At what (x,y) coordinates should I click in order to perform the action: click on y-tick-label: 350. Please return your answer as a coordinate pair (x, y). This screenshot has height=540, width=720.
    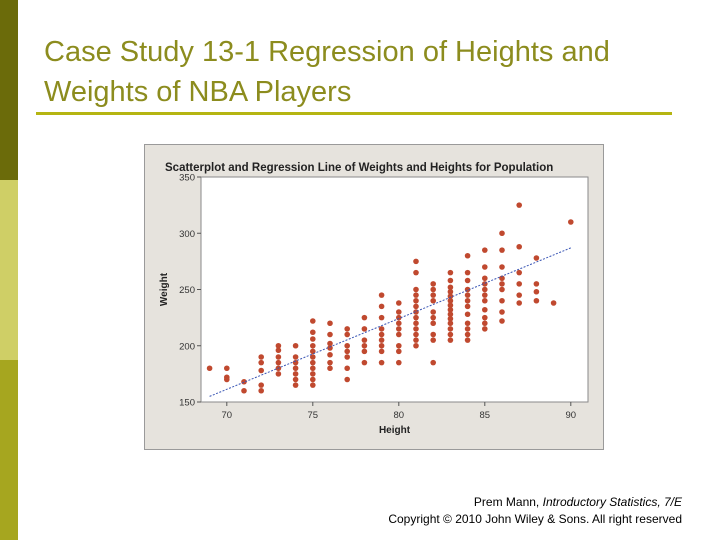
    Looking at the image, I should click on (187, 178).